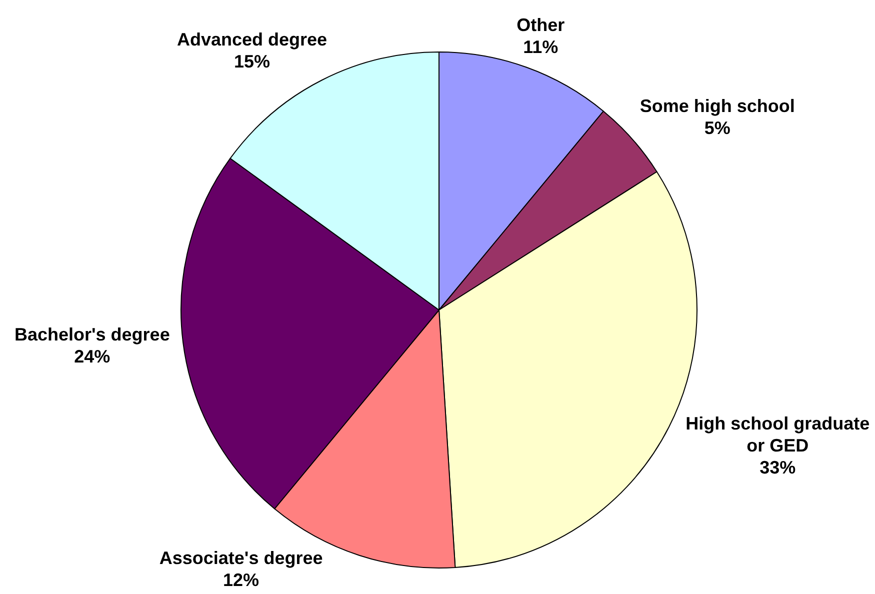 The width and height of the screenshot is (875, 594). What do you see at coordinates (252, 40) in the screenshot?
I see `slice-label: Advanced degree` at bounding box center [252, 40].